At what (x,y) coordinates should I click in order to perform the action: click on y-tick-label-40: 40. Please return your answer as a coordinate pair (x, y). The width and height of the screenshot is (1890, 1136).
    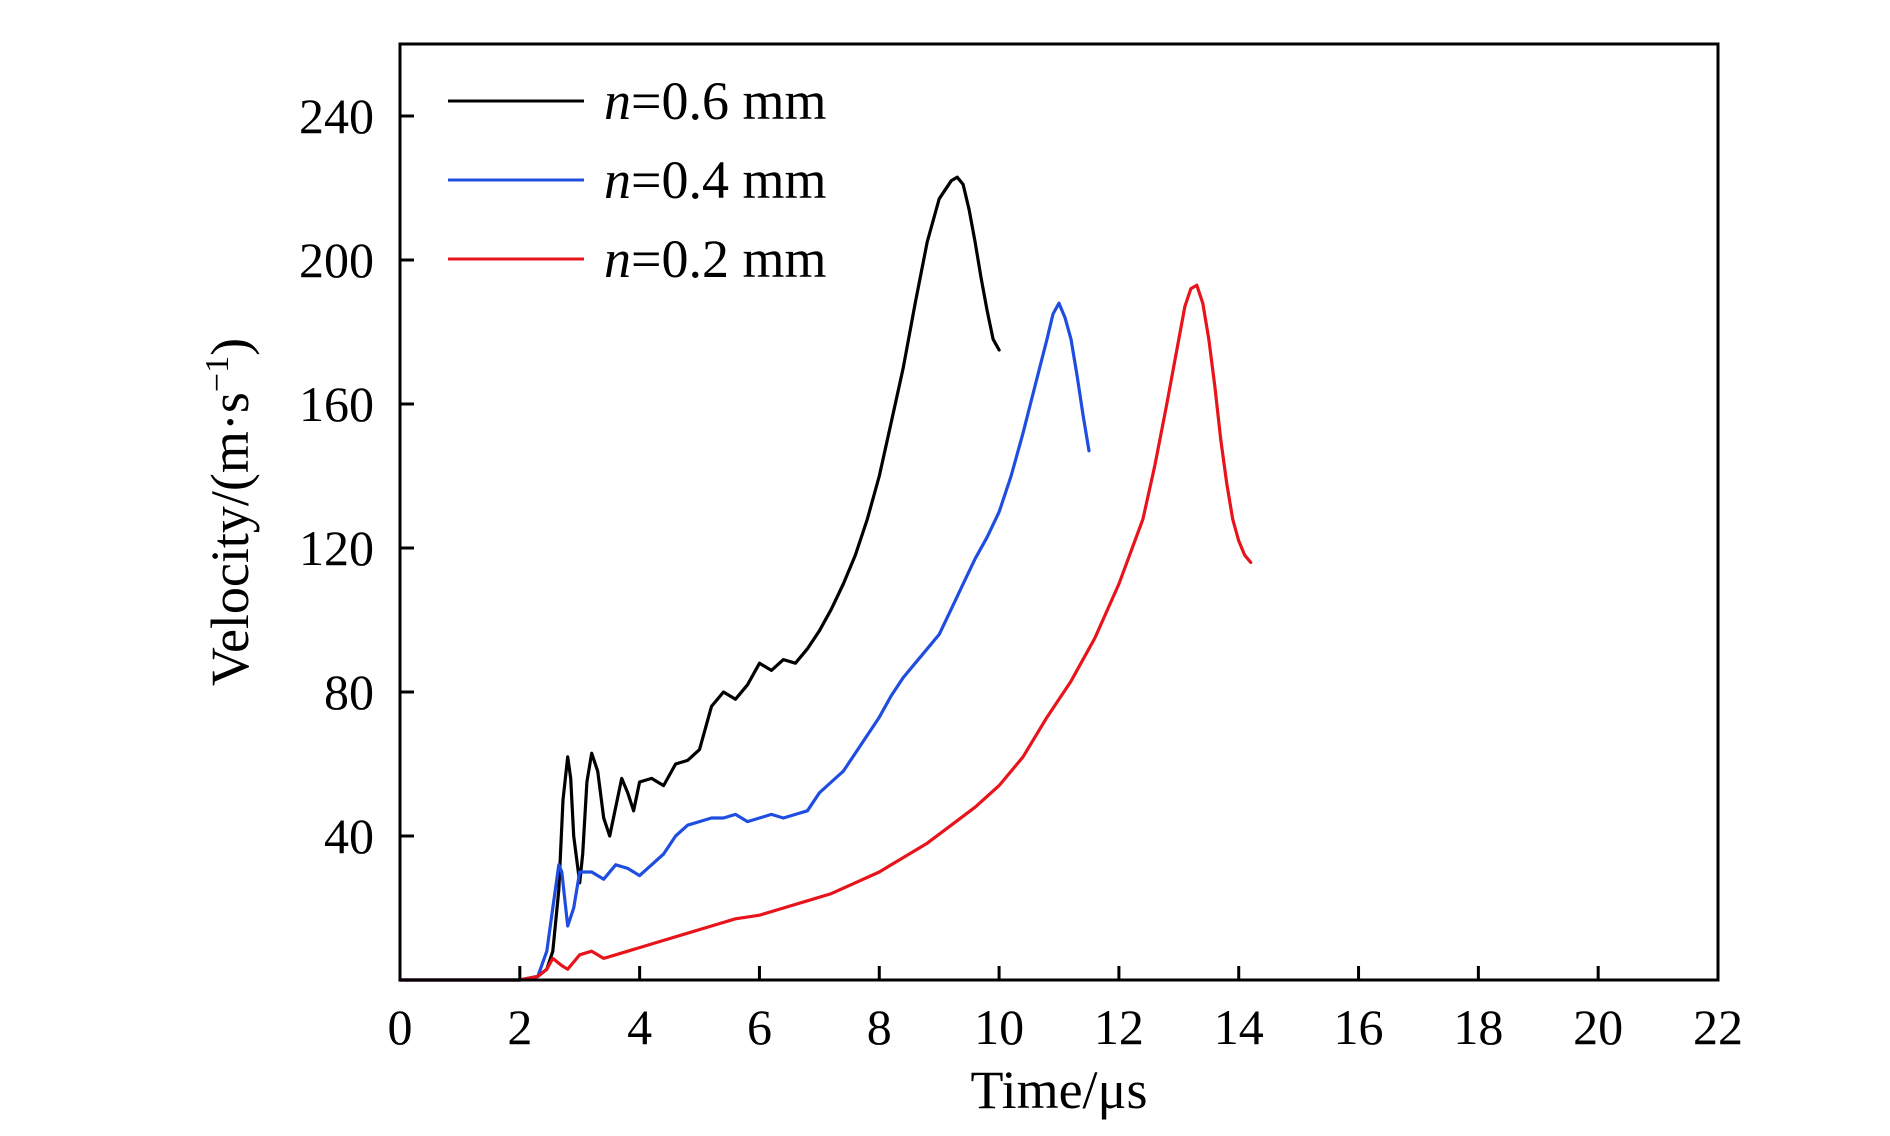
    Looking at the image, I should click on (349, 836).